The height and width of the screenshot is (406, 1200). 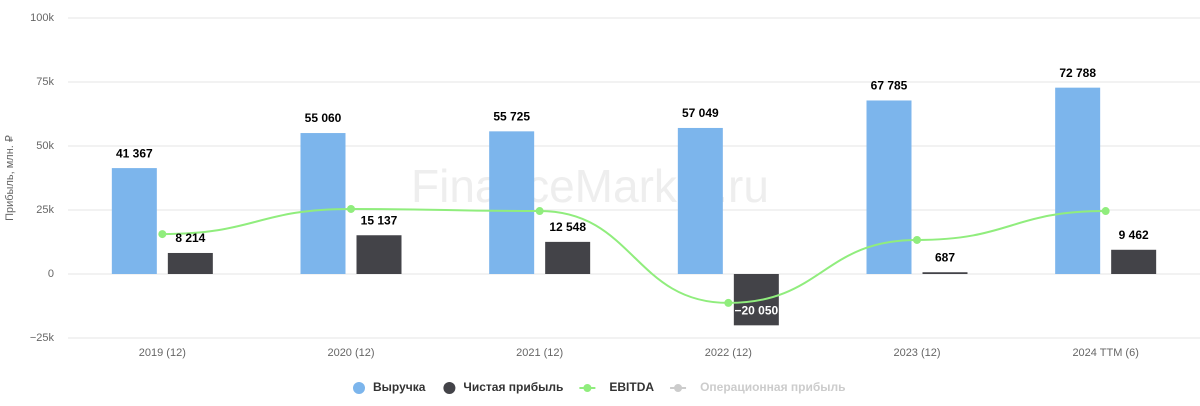 What do you see at coordinates (889, 86) in the screenshot?
I see `data-label: 67 785` at bounding box center [889, 86].